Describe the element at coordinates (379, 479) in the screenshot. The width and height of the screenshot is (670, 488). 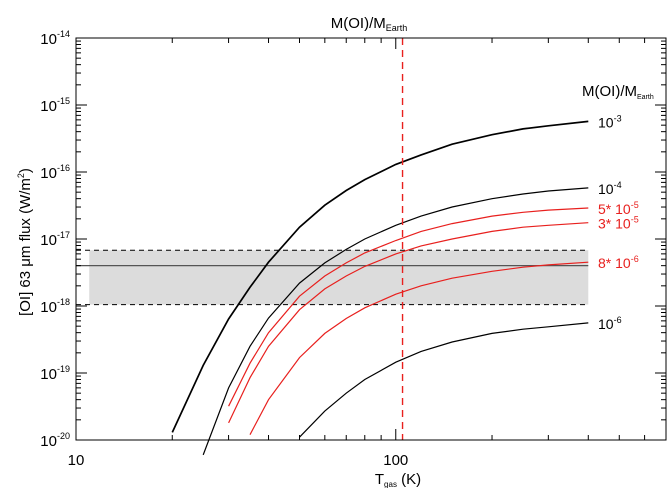
I see `xlabel-base: T` at that location.